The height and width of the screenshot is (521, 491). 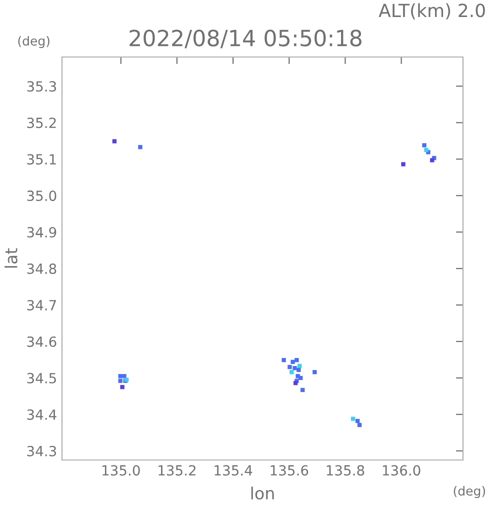 I want to click on x-tick-label: 135.0, so click(x=121, y=470).